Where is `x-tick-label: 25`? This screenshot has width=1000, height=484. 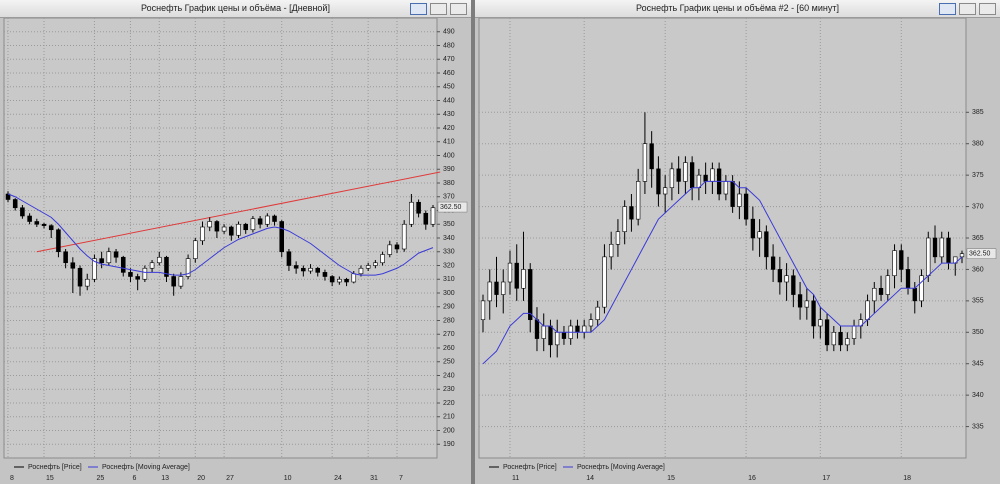 x-tick-label: 25 is located at coordinates (100, 478).